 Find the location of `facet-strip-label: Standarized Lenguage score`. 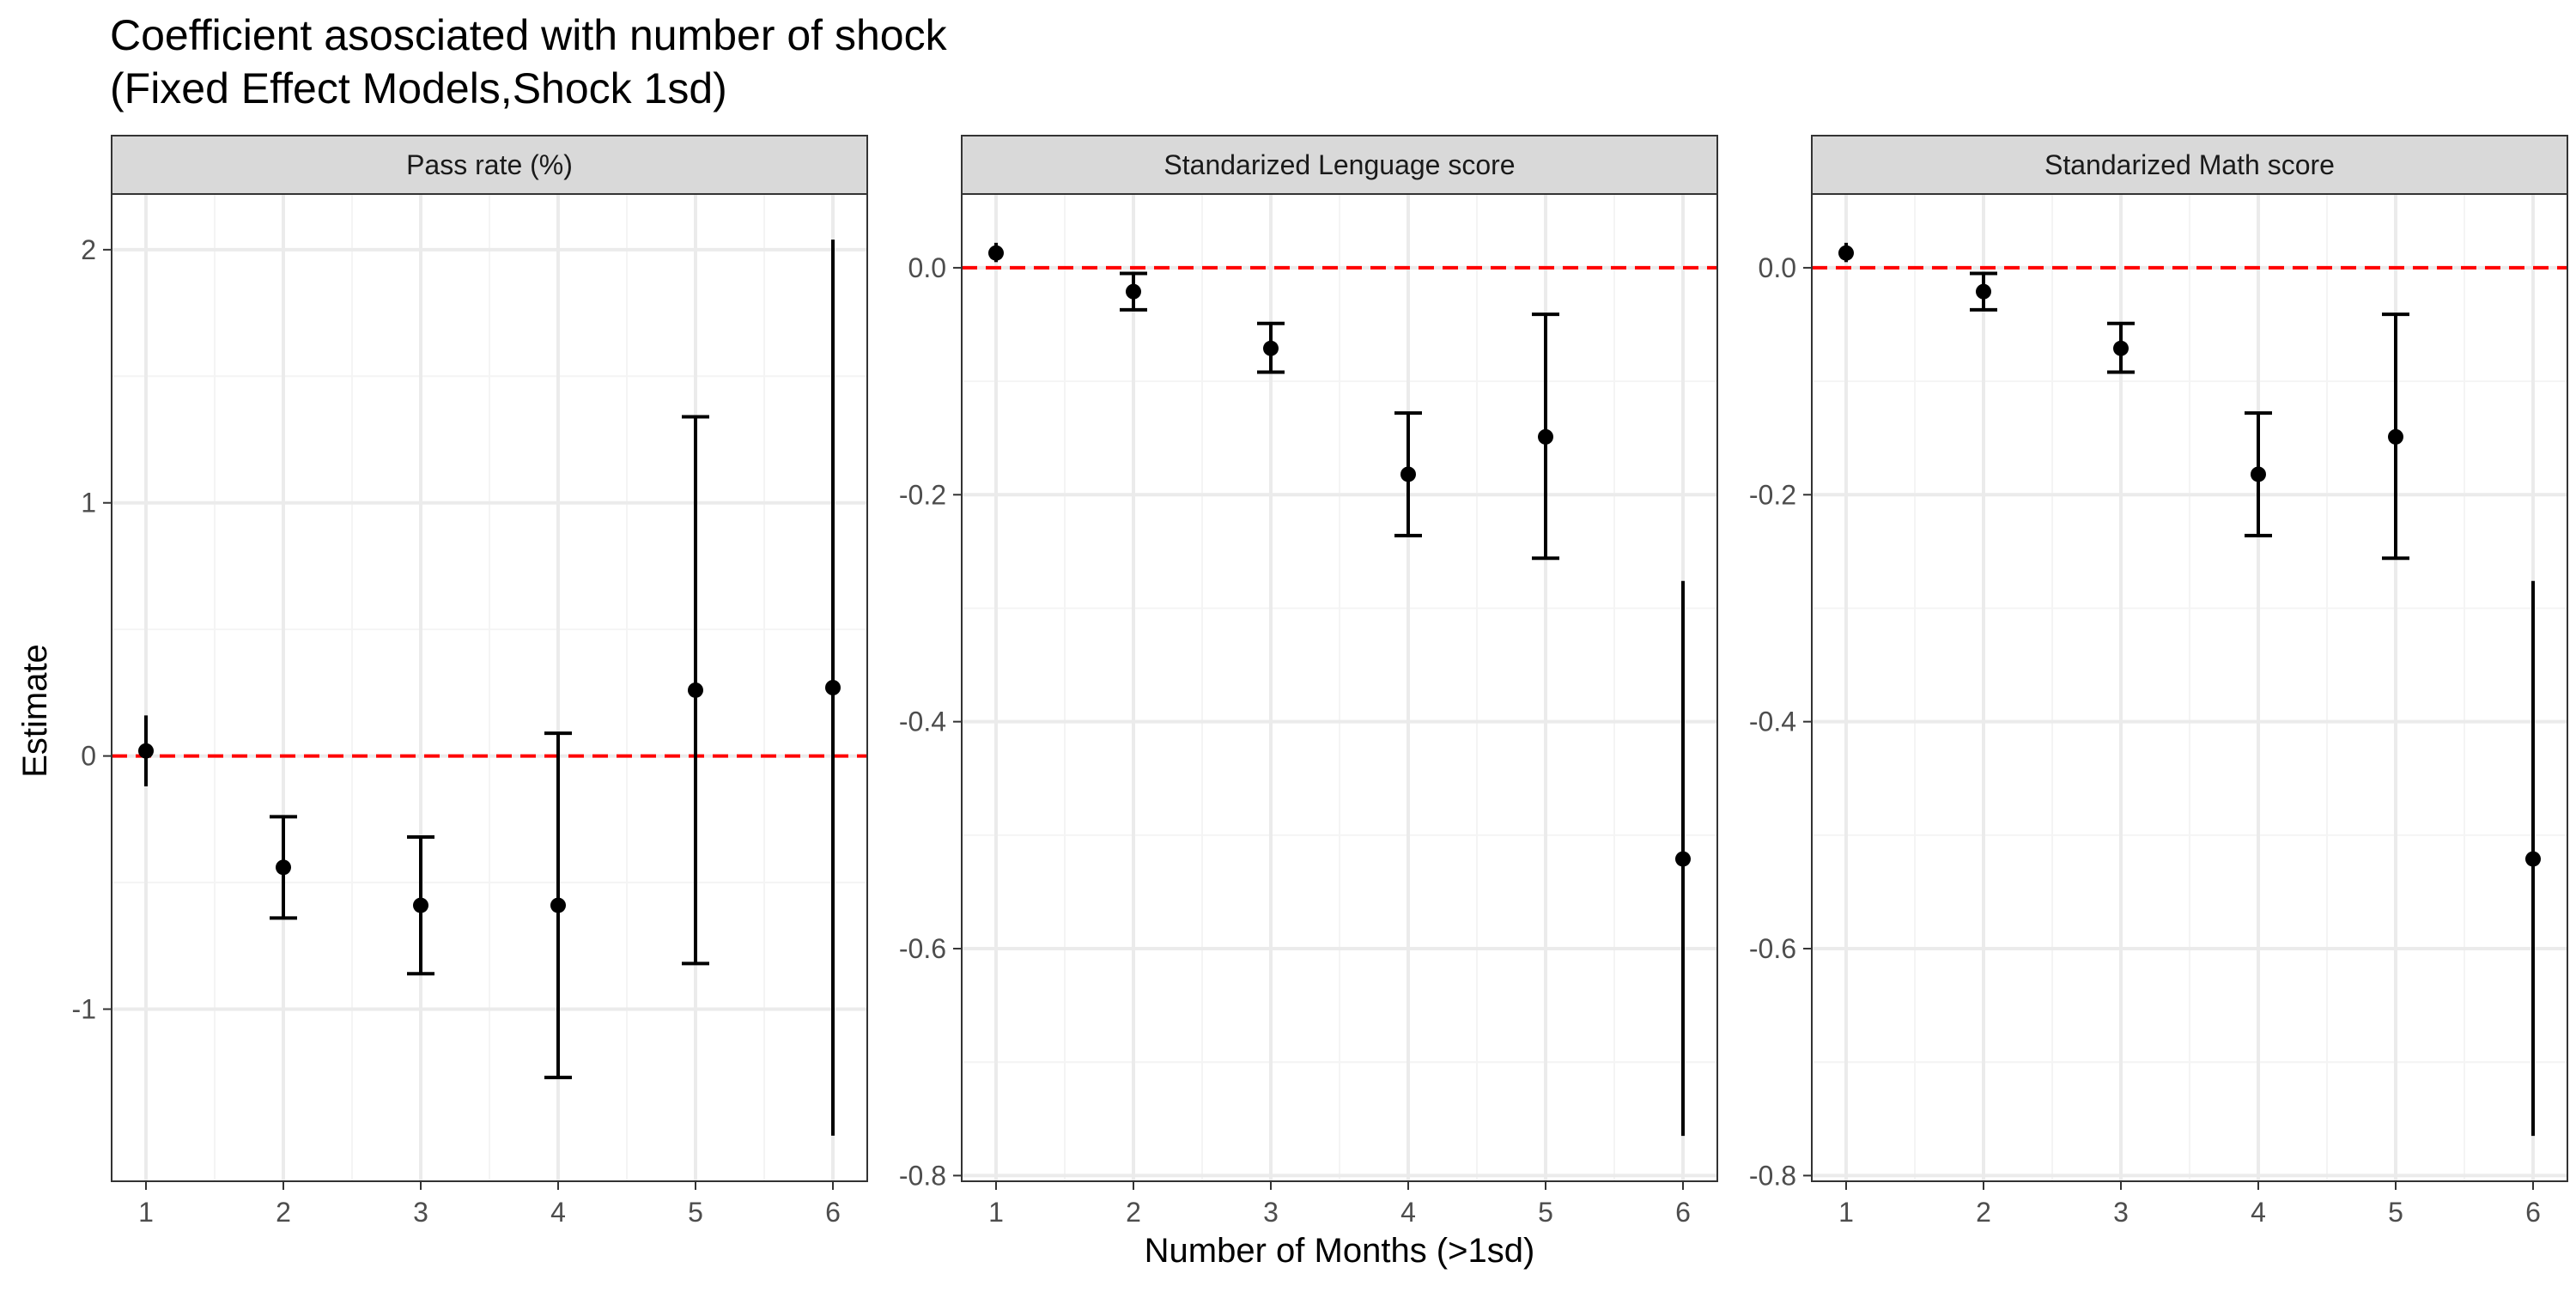

facet-strip-label: Standarized Lenguage score is located at coordinates (1339, 164).